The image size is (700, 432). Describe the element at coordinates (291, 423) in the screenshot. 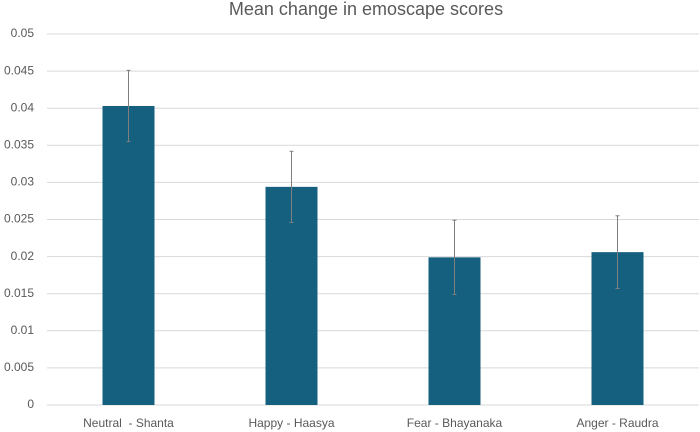

I see `x-tick-label: Happy - Haasya` at that location.